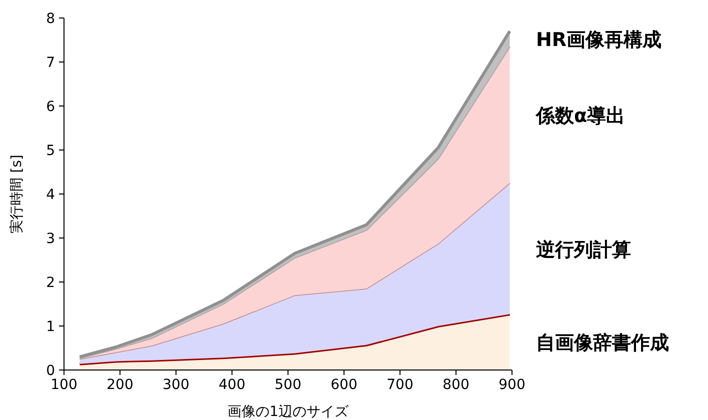 The height and width of the screenshot is (420, 708). I want to click on series-label: 逆行列計算, so click(583, 250).